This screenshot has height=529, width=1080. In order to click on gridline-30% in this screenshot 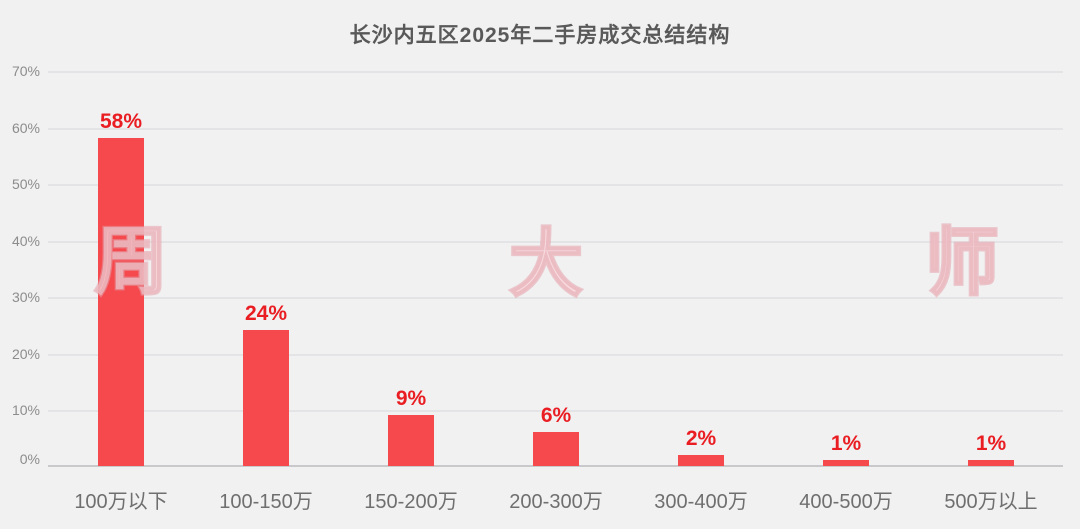, I will do `click(555, 298)`.